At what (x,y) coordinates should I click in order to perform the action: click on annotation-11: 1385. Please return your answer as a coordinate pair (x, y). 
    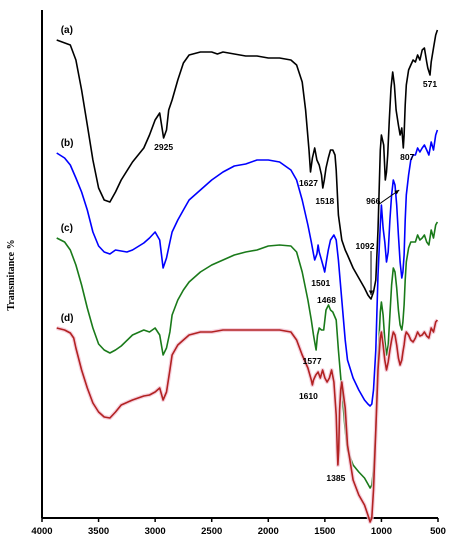
    Looking at the image, I should click on (335, 478).